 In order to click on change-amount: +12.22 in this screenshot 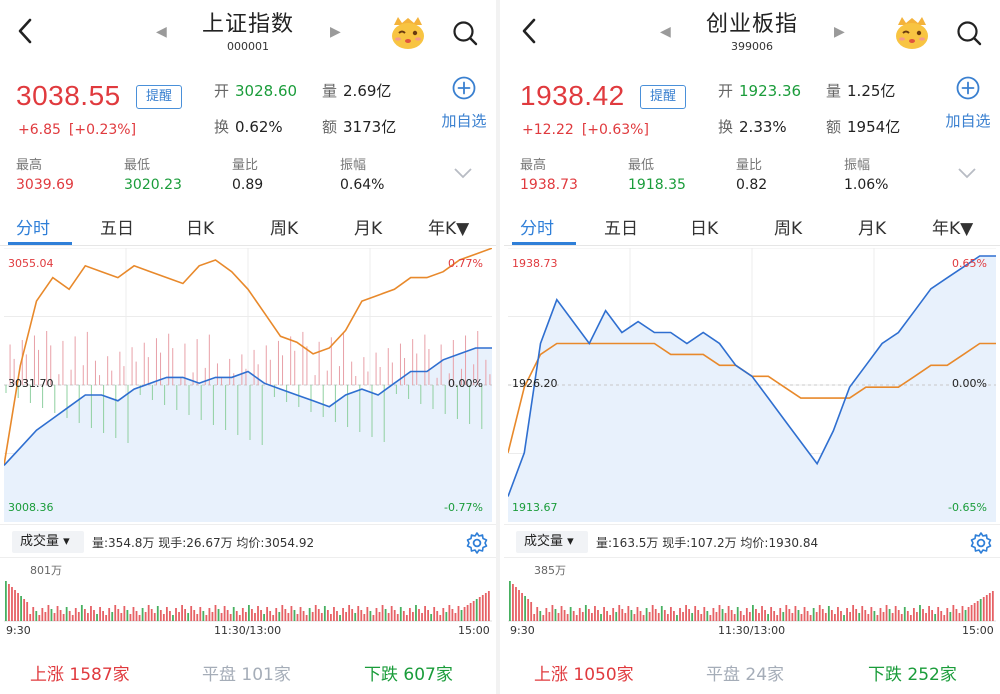, I will do `click(548, 130)`.